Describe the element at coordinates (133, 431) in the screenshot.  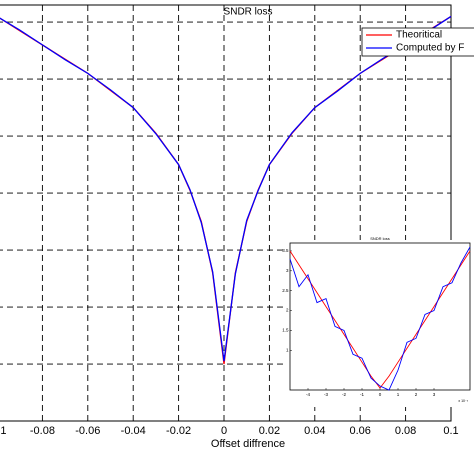
I see `x-tick-label: -0.04` at that location.